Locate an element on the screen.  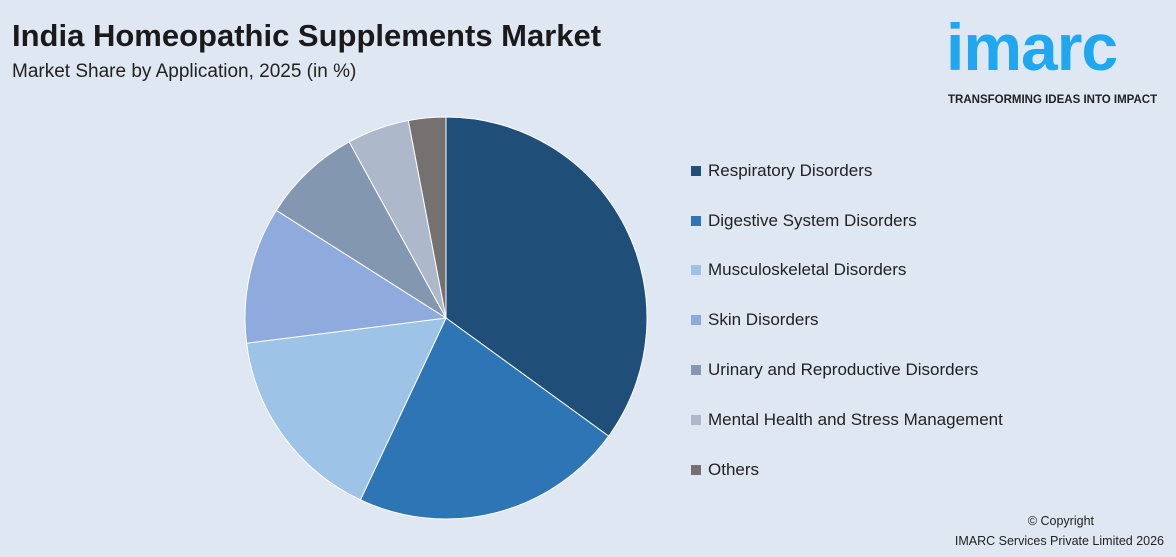
imarc-logo: imarc TRANSFORMING IDEAS INTO IMPACT is located at coordinates (1058, 60).